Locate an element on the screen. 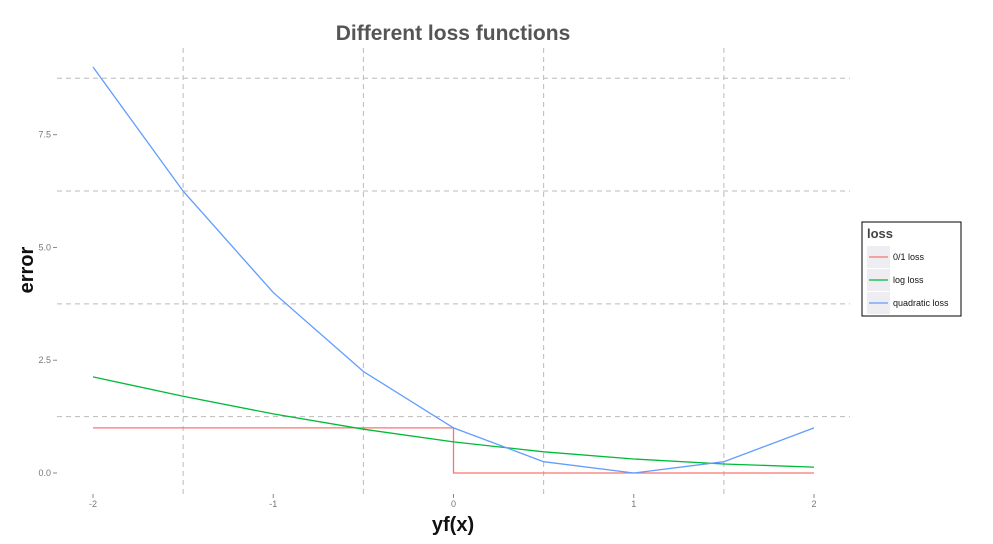  y-tick-label: 2.5 is located at coordinates (44, 360).